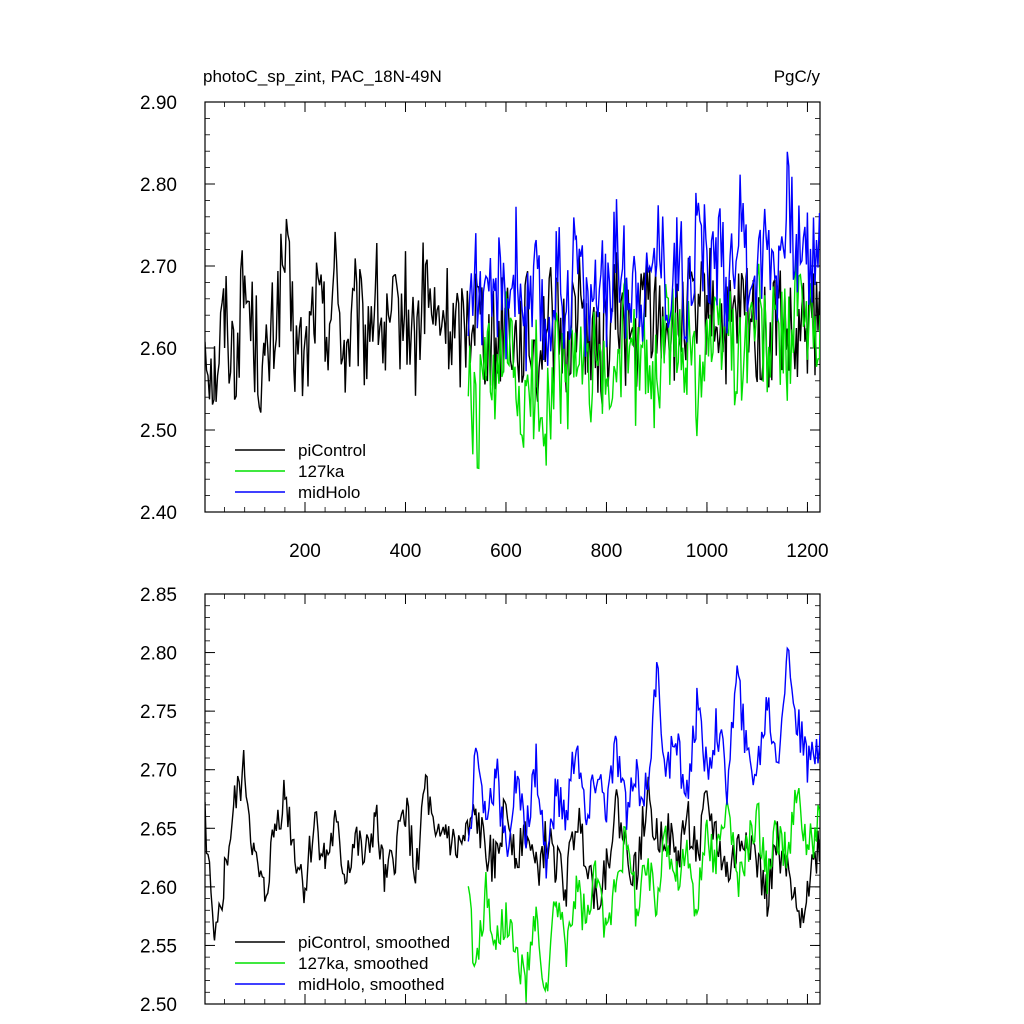  What do you see at coordinates (332, 450) in the screenshot?
I see `top-legend-label: piControl` at bounding box center [332, 450].